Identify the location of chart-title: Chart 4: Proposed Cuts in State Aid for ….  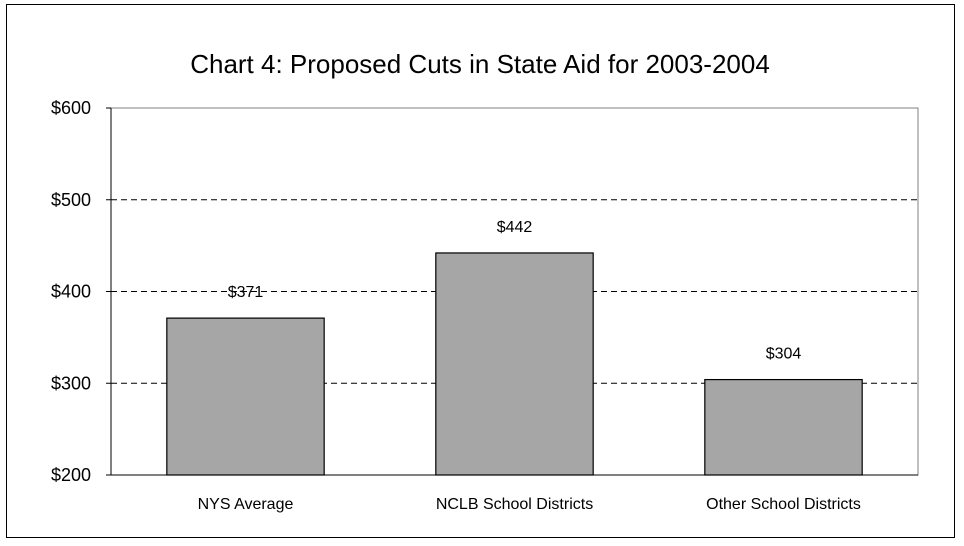
(480, 64).